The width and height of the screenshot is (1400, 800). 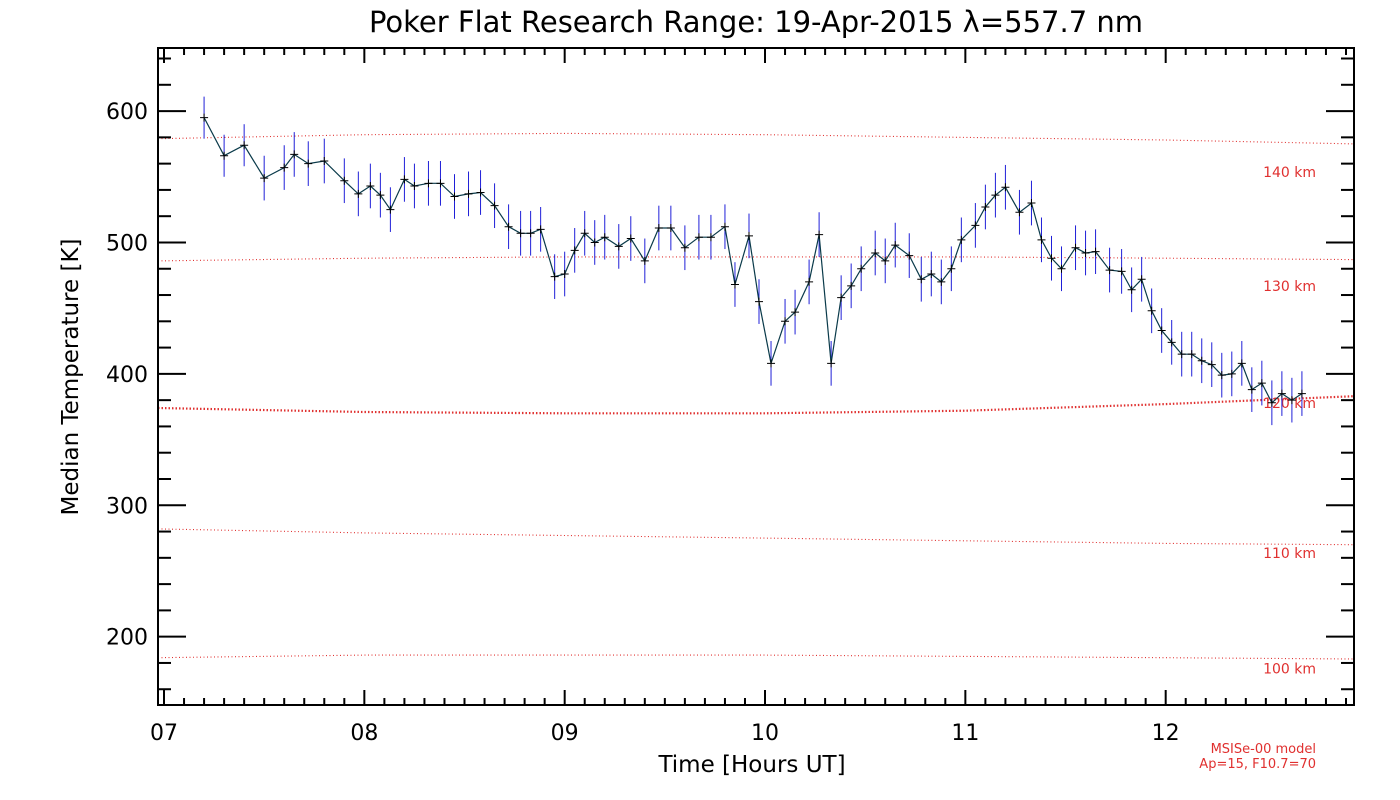 I want to click on x-tick-label: 09, so click(x=565, y=733).